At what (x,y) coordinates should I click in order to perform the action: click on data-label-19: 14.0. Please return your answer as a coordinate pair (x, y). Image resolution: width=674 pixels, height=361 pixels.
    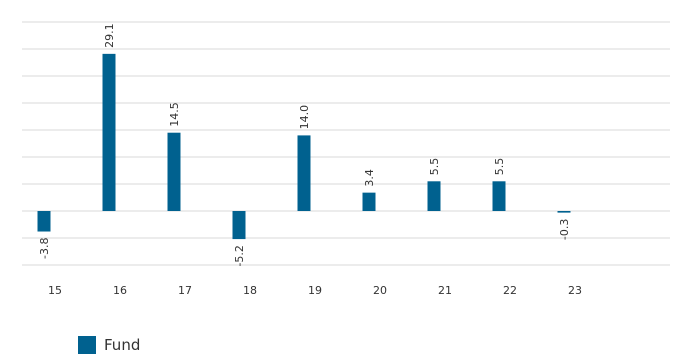
    Looking at the image, I should click on (304, 117).